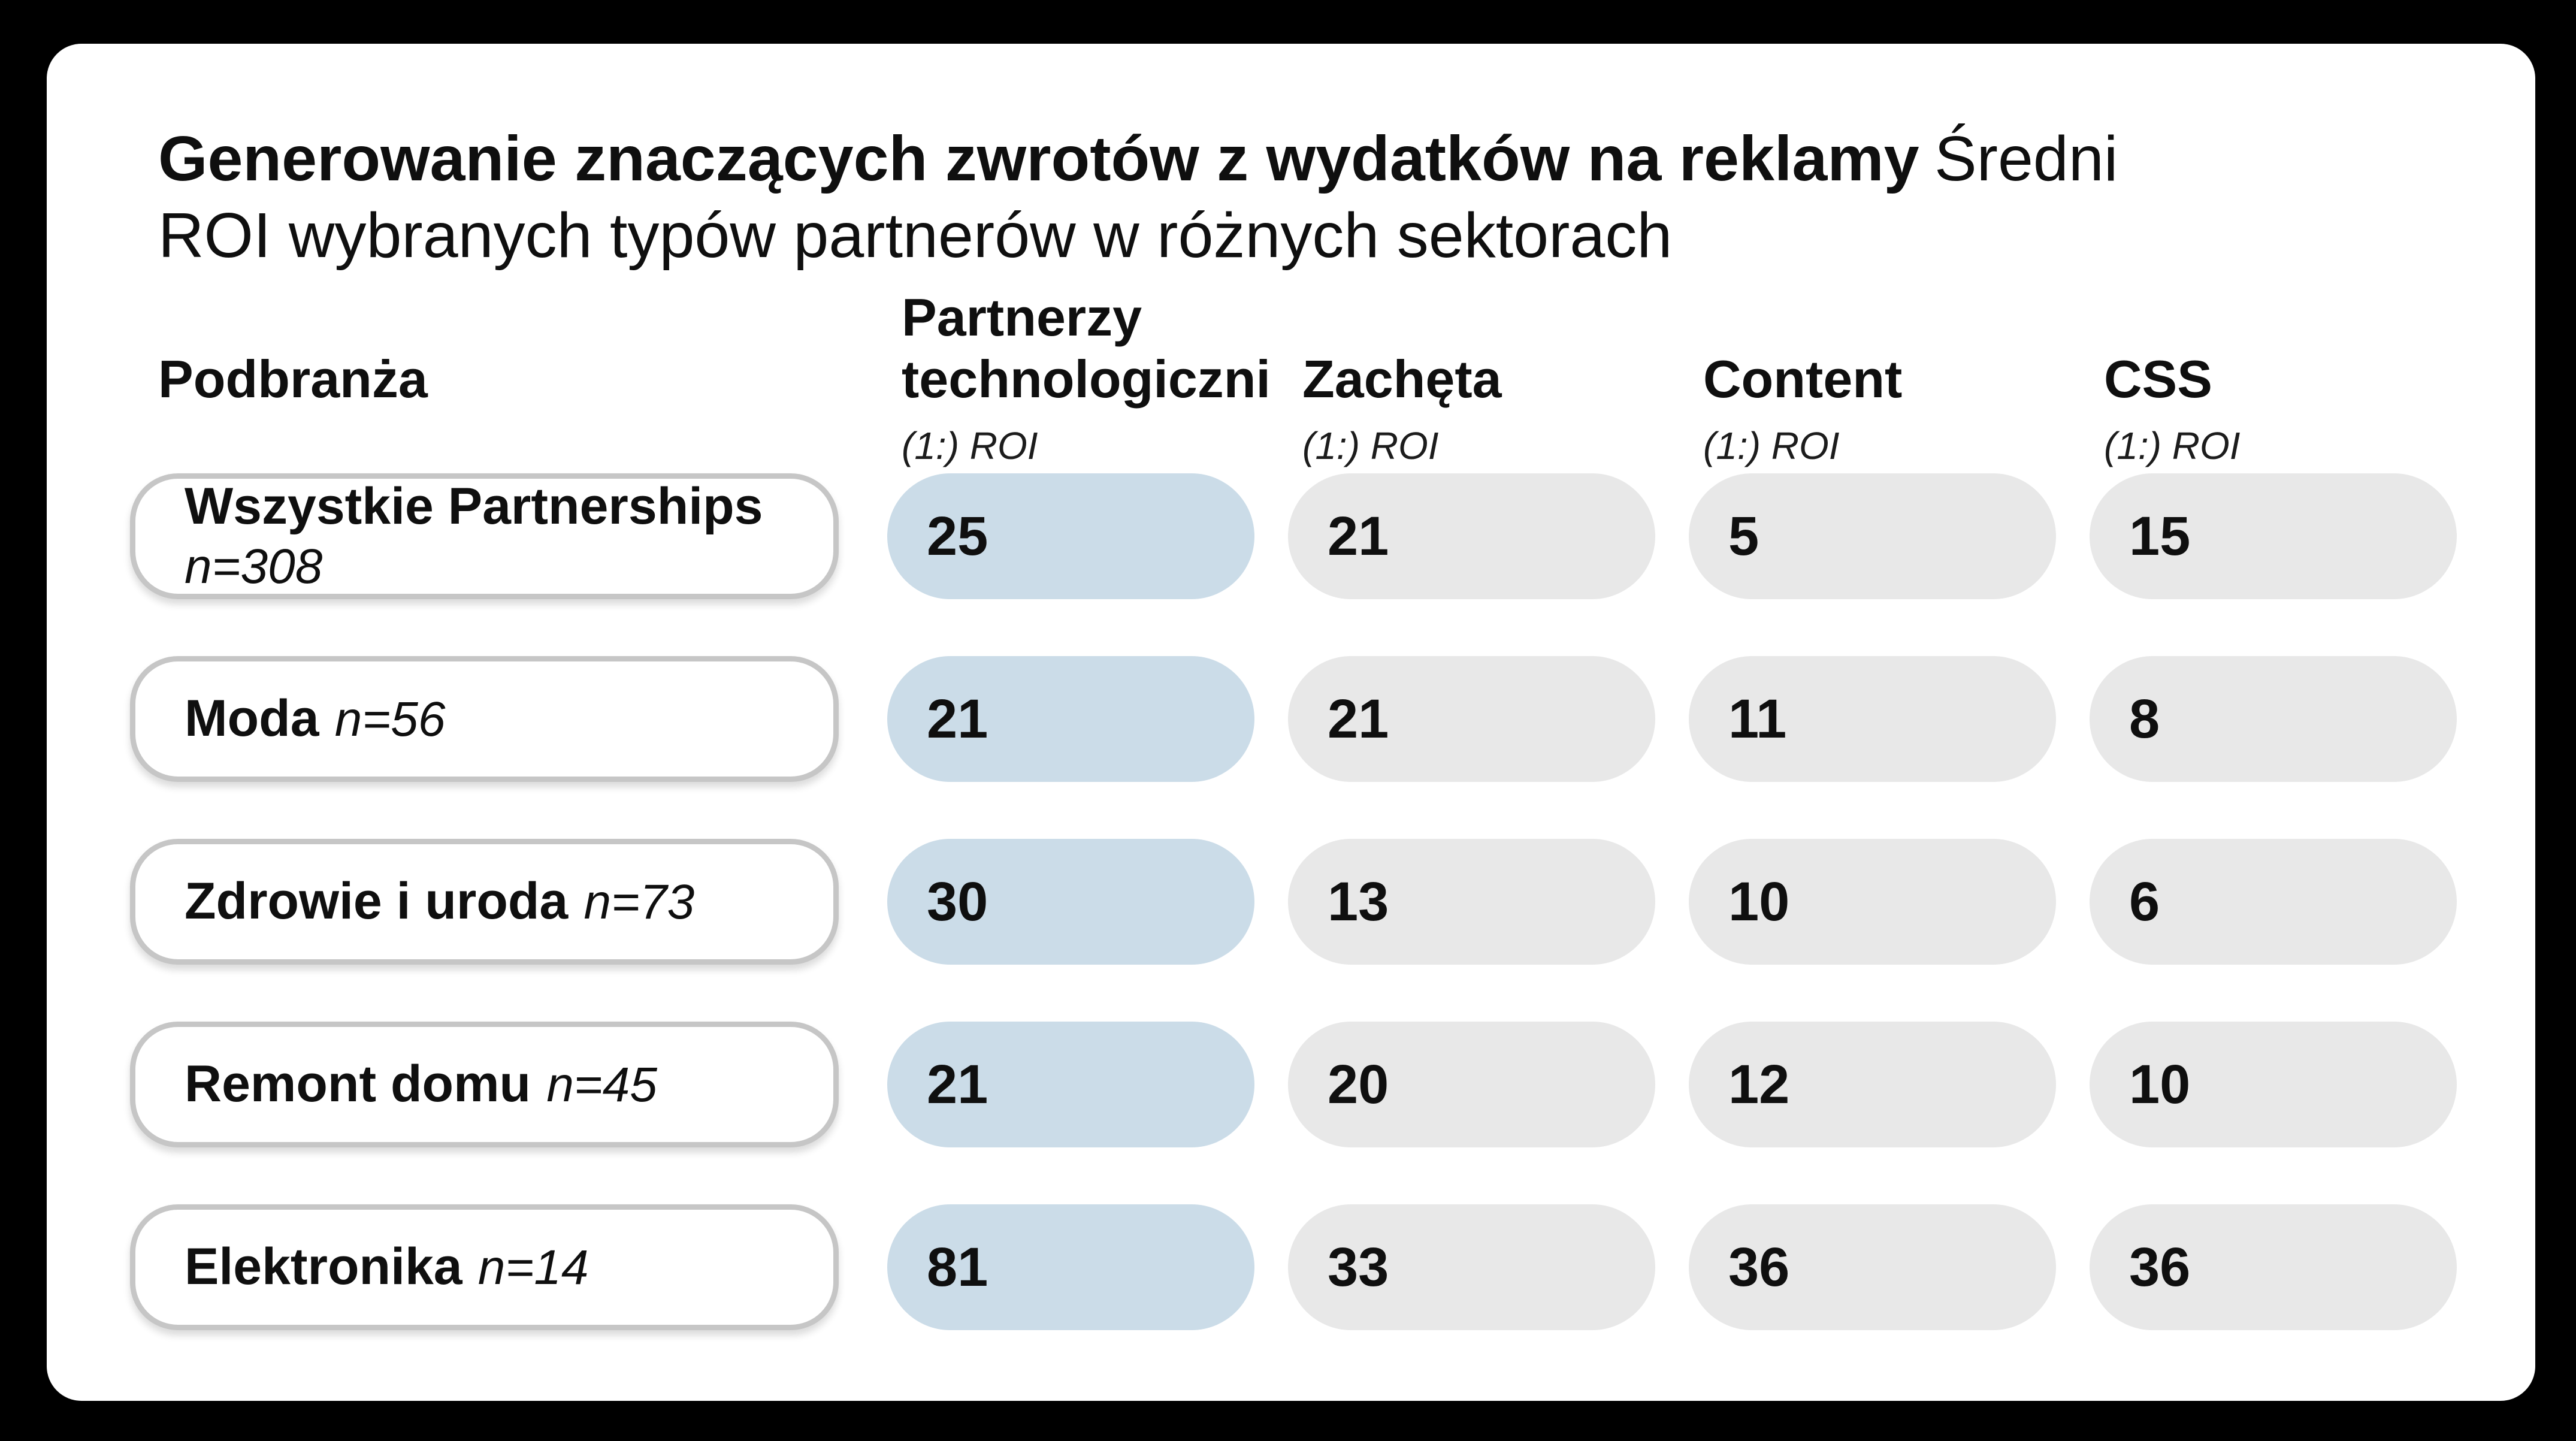  What do you see at coordinates (602, 1085) in the screenshot?
I see `sample-size: n=45` at bounding box center [602, 1085].